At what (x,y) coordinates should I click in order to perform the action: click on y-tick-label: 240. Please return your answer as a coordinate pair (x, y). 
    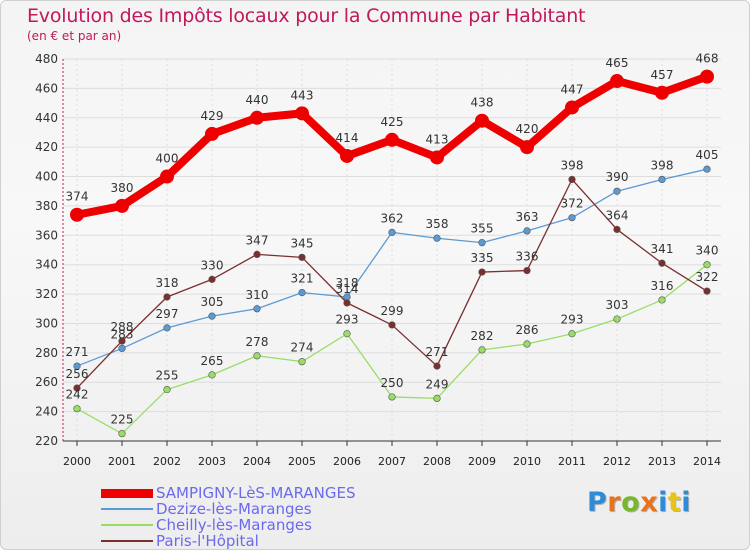
    Looking at the image, I should click on (46, 412).